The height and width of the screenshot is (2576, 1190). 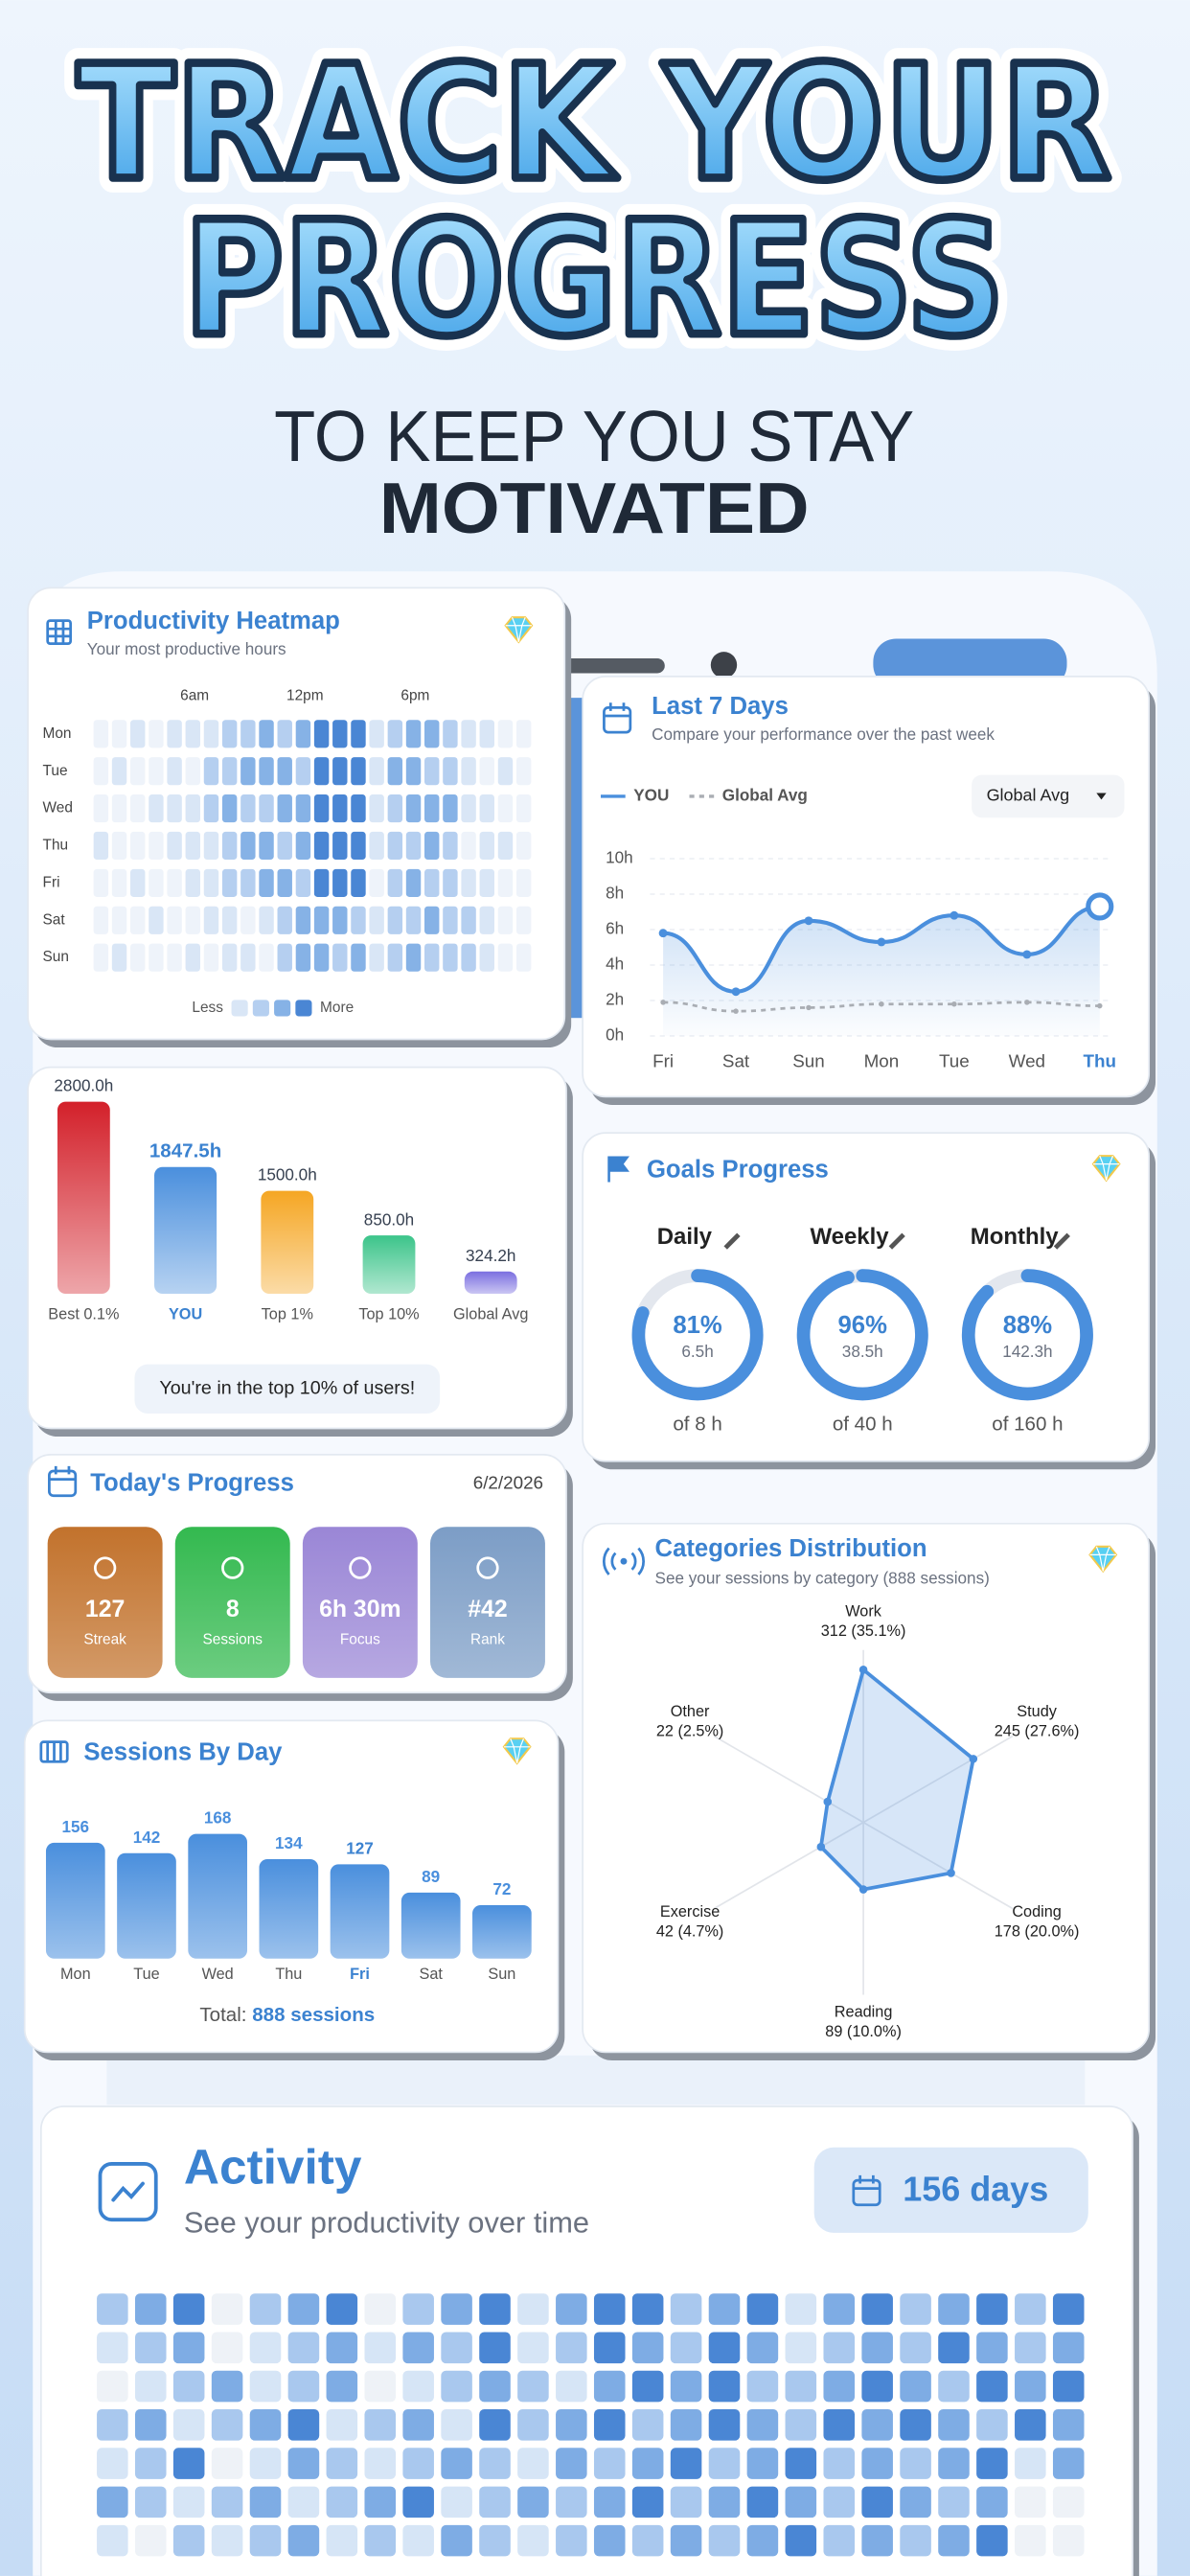 What do you see at coordinates (187, 648) in the screenshot?
I see `card-subtitle: Your most productive hours` at bounding box center [187, 648].